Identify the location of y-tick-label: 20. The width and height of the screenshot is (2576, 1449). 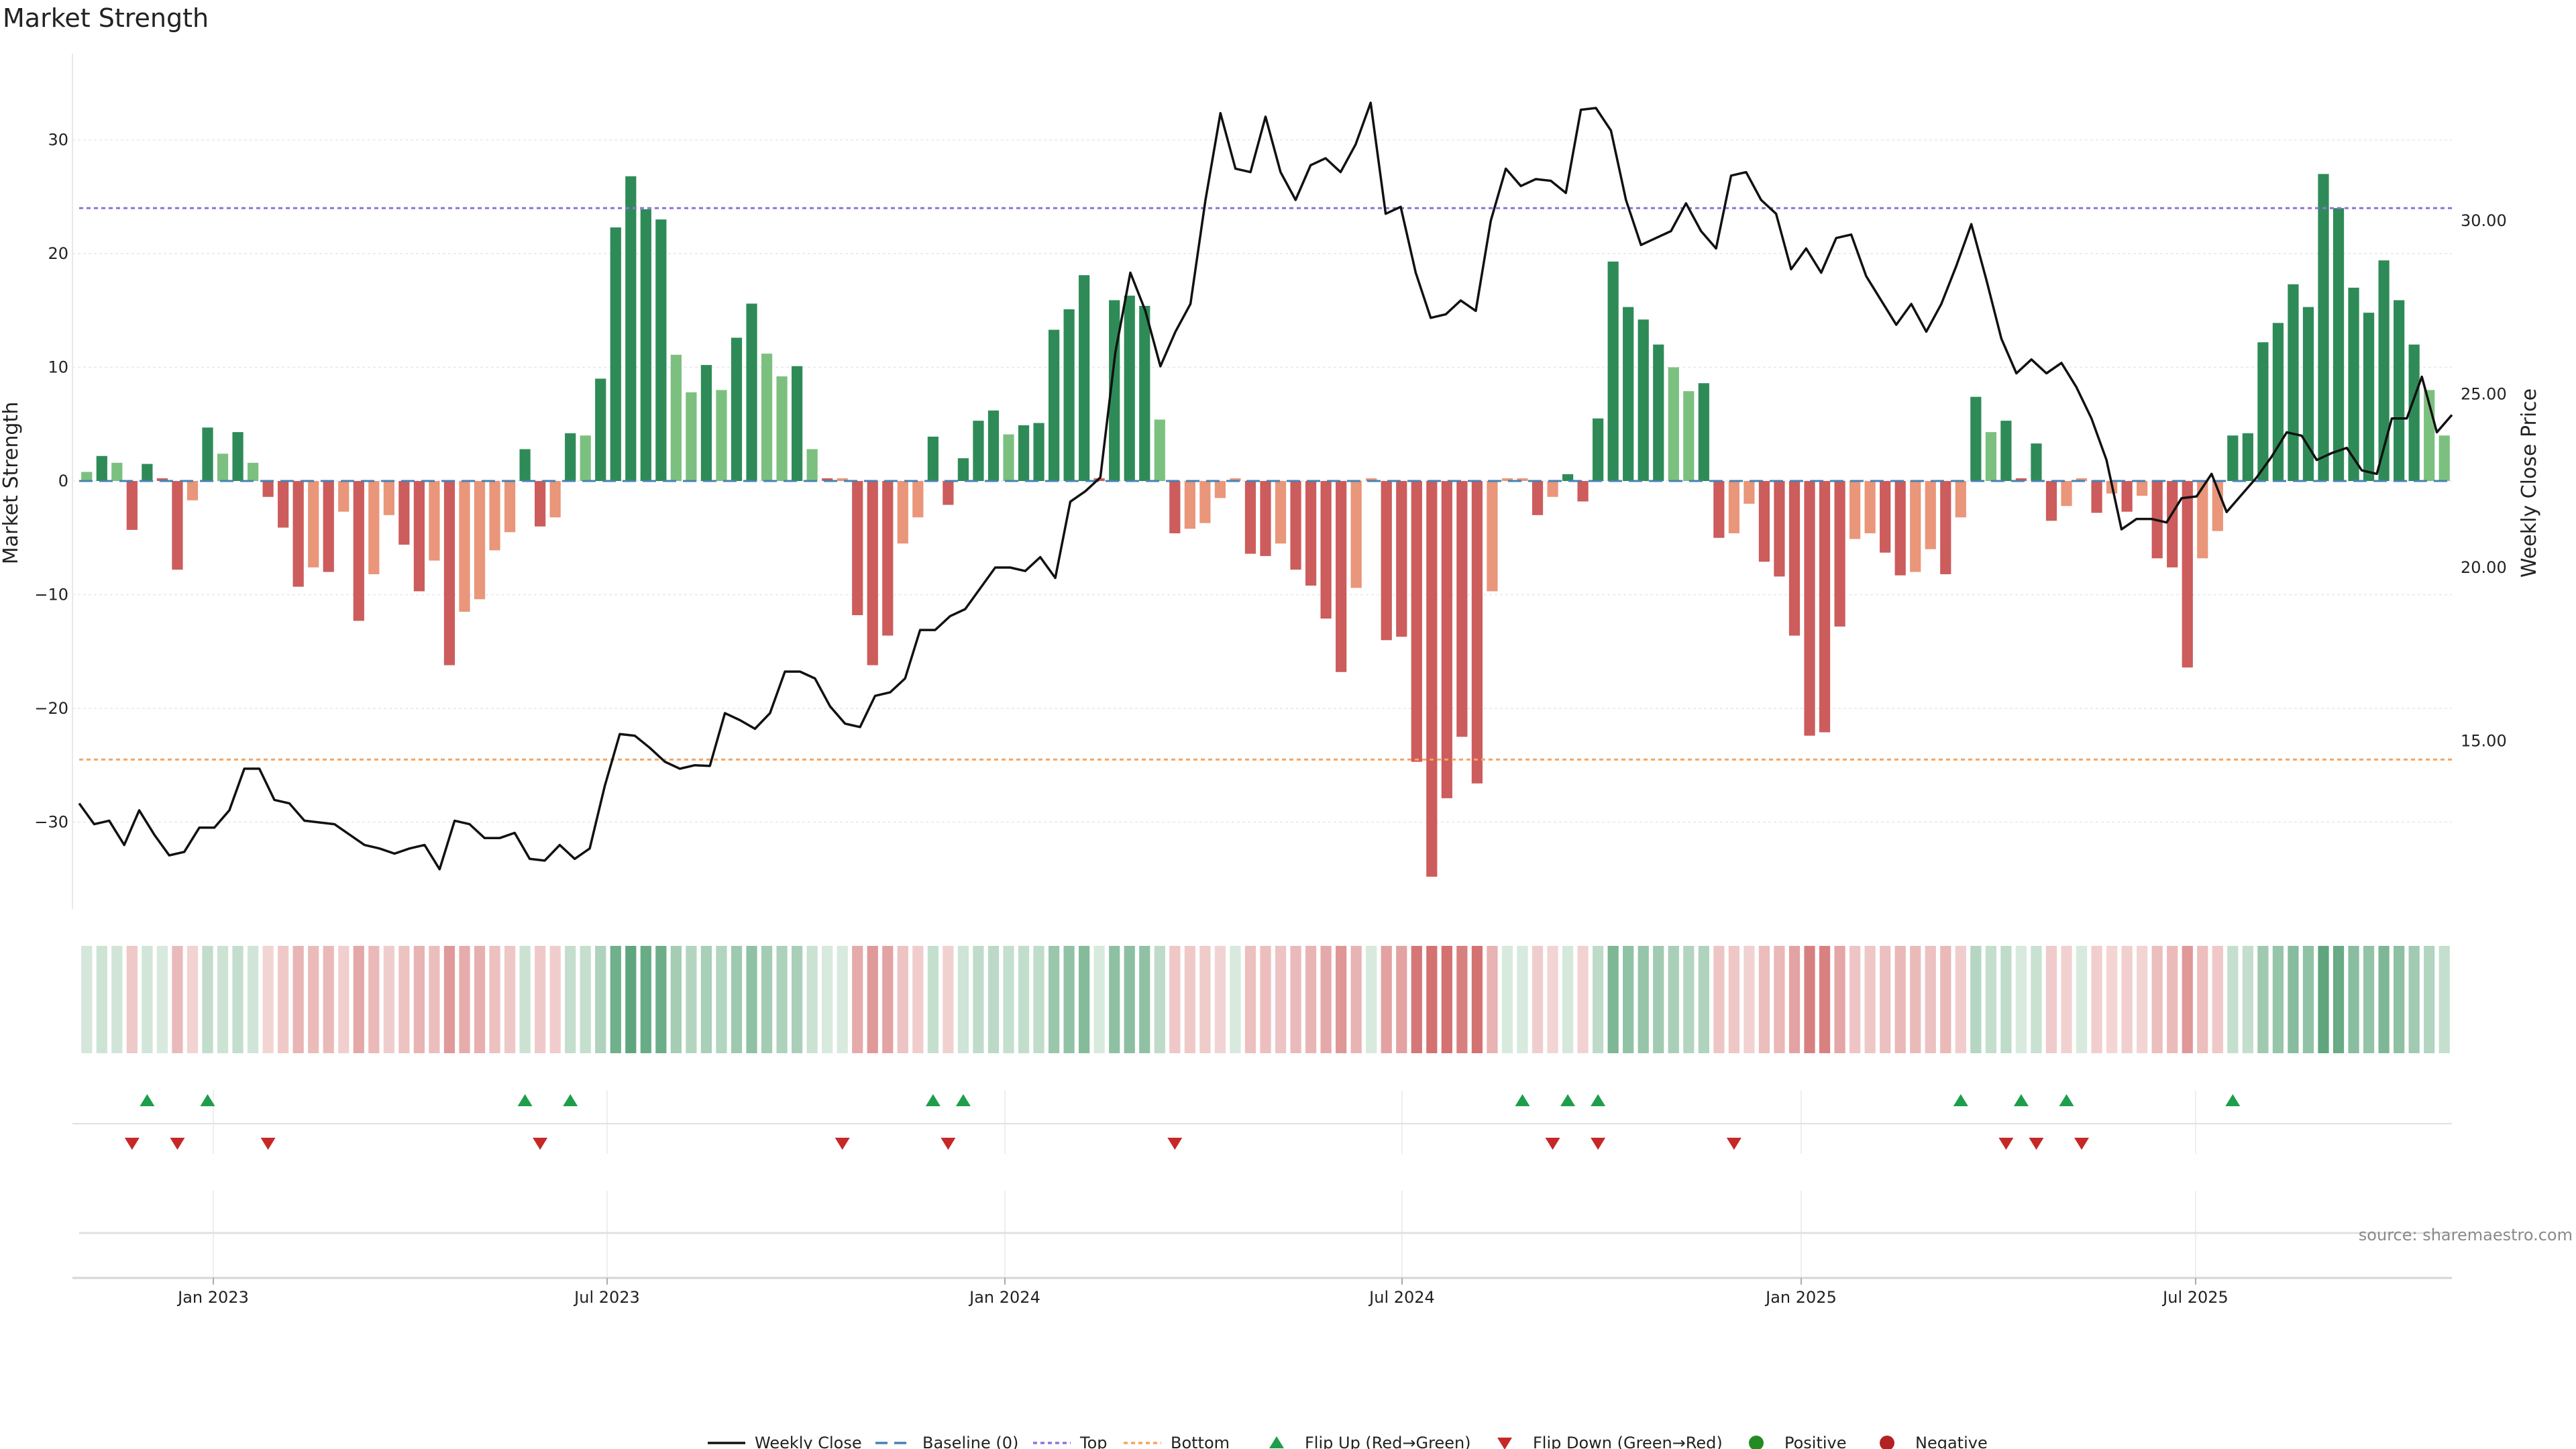
(58, 253).